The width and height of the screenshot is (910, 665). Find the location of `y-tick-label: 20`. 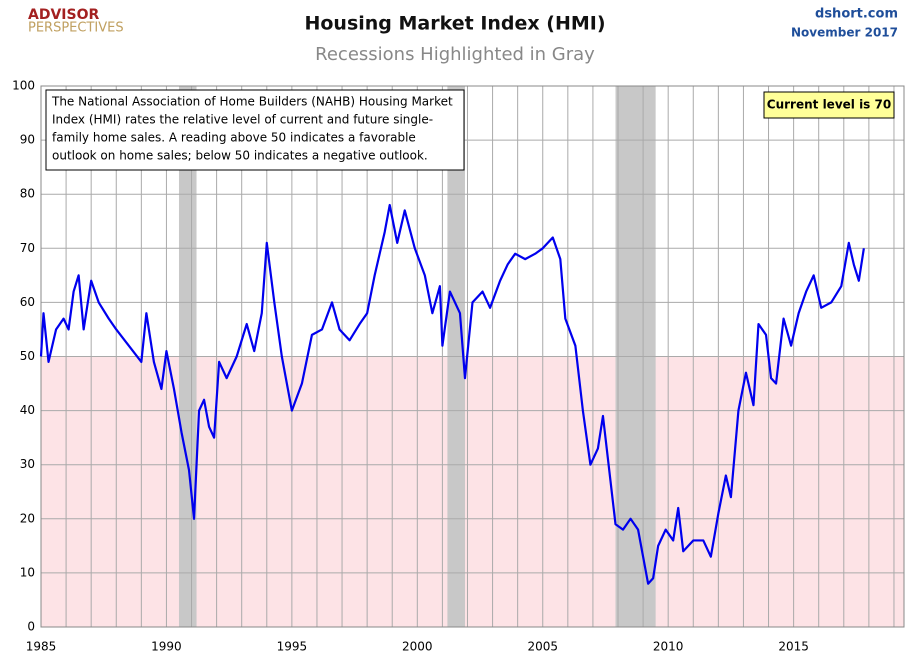

y-tick-label: 20 is located at coordinates (27, 518).